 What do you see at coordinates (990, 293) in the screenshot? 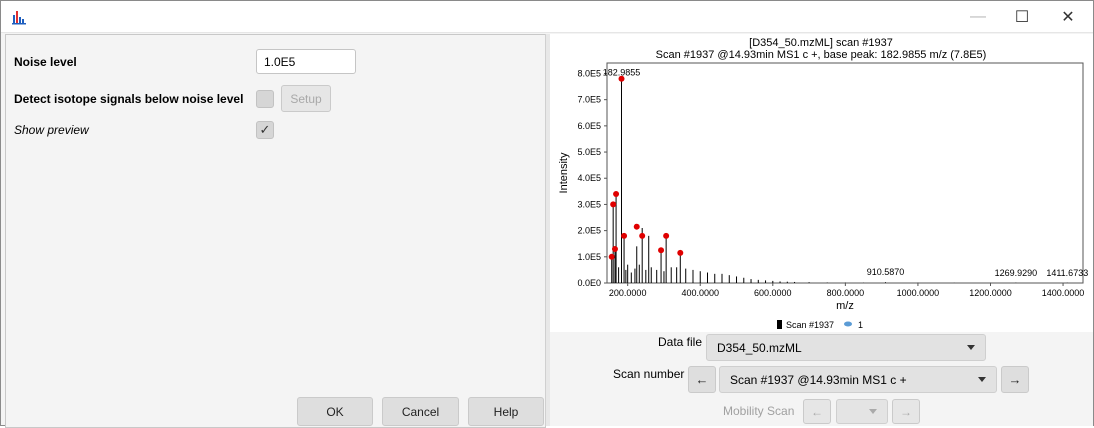
I see `x-tick-label: 1200.0000` at bounding box center [990, 293].